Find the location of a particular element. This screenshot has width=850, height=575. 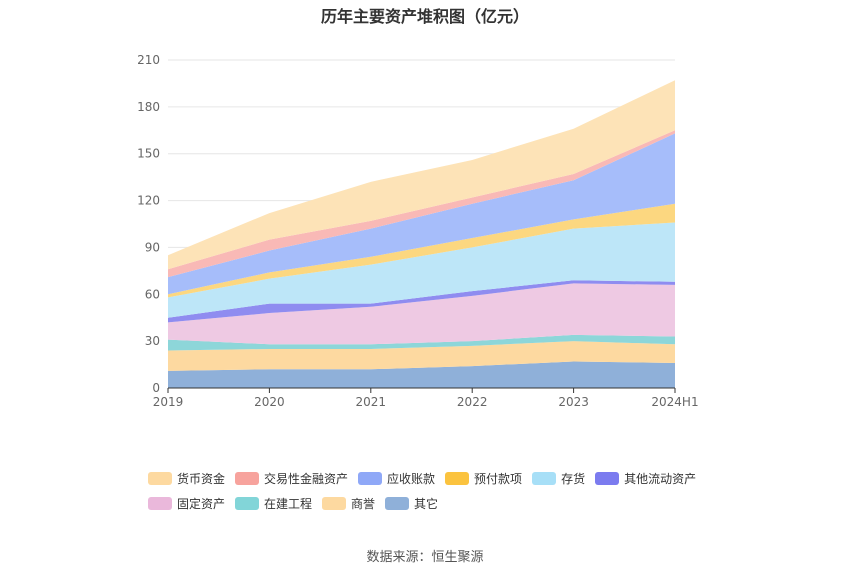

legend-label: 在建工程 is located at coordinates (288, 503).